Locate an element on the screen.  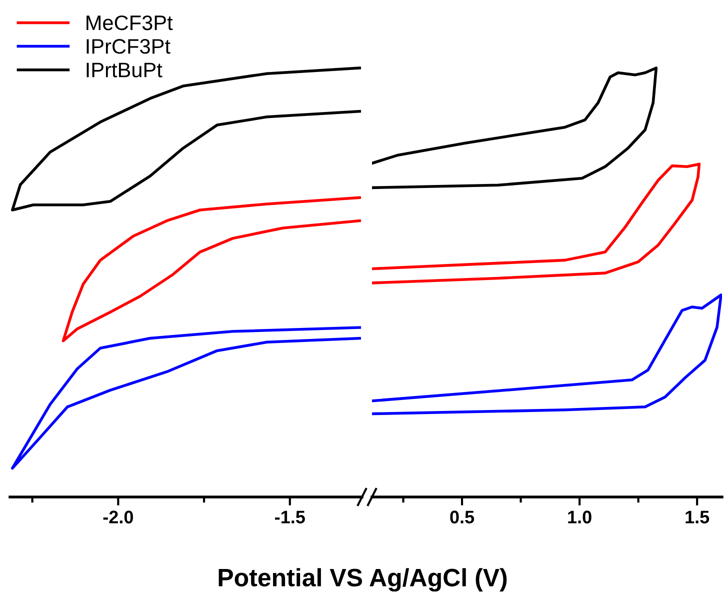
legend-label: IPrtBuPt is located at coordinates (124, 70).